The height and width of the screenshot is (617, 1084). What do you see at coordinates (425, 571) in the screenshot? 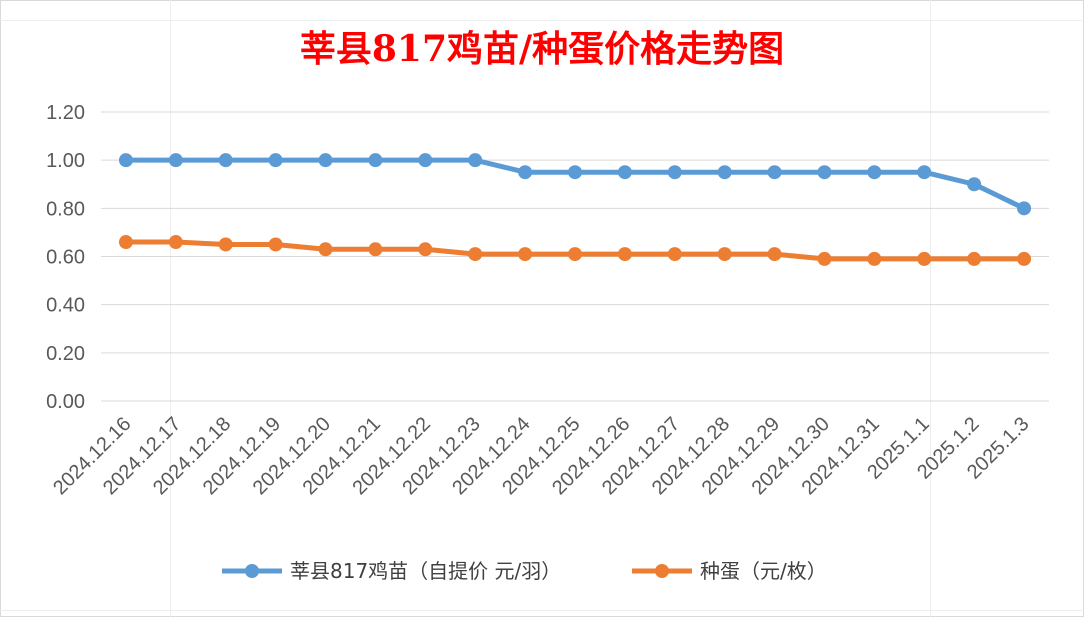
I see `legend-label: 莘县817鸡苗（自提价 元/羽）` at bounding box center [425, 571].